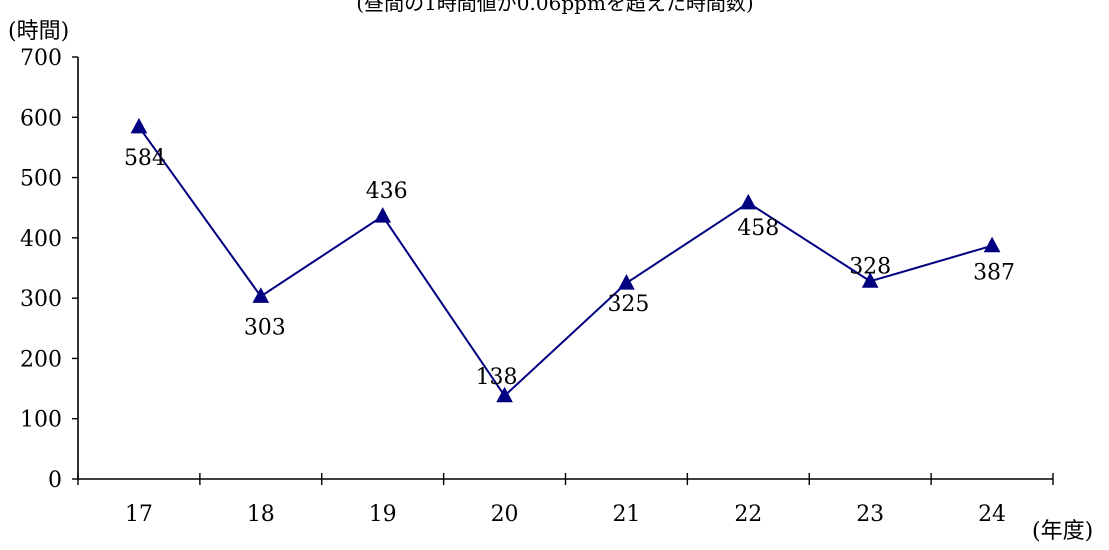 The height and width of the screenshot is (550, 1109). I want to click on data-label: 387, so click(994, 273).